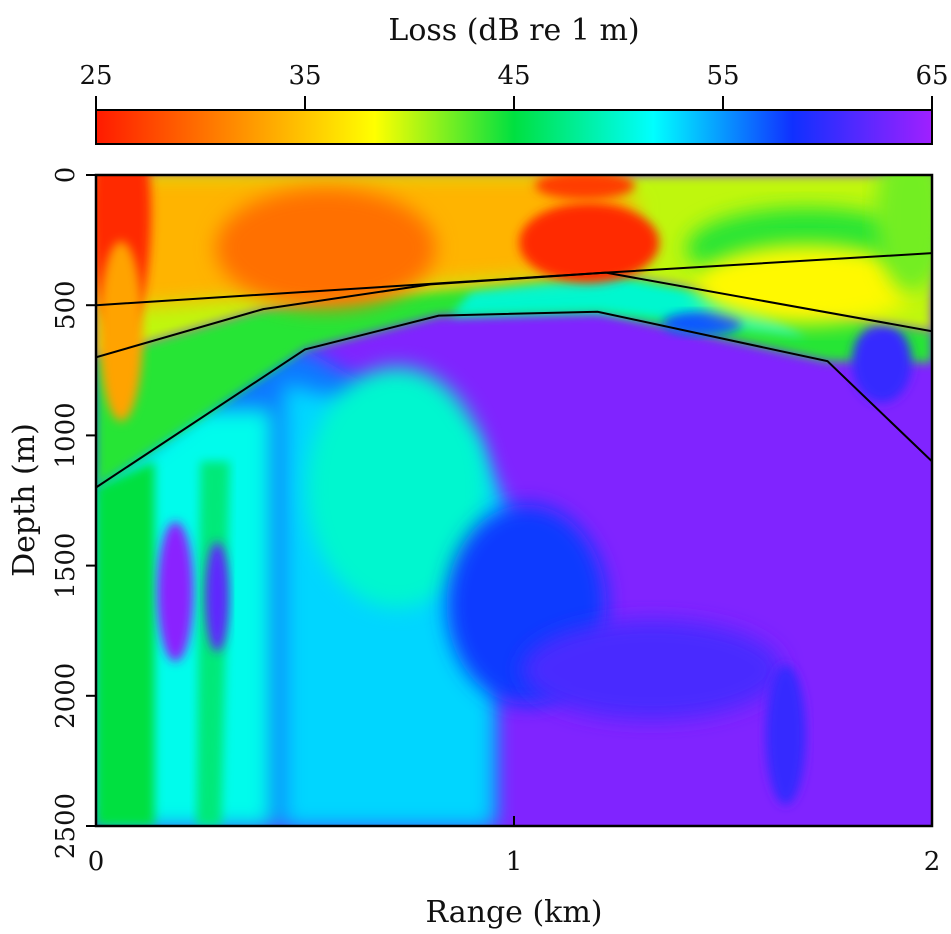 The image size is (951, 934). What do you see at coordinates (66, 305) in the screenshot?
I see `y-tick-label: 500` at bounding box center [66, 305].